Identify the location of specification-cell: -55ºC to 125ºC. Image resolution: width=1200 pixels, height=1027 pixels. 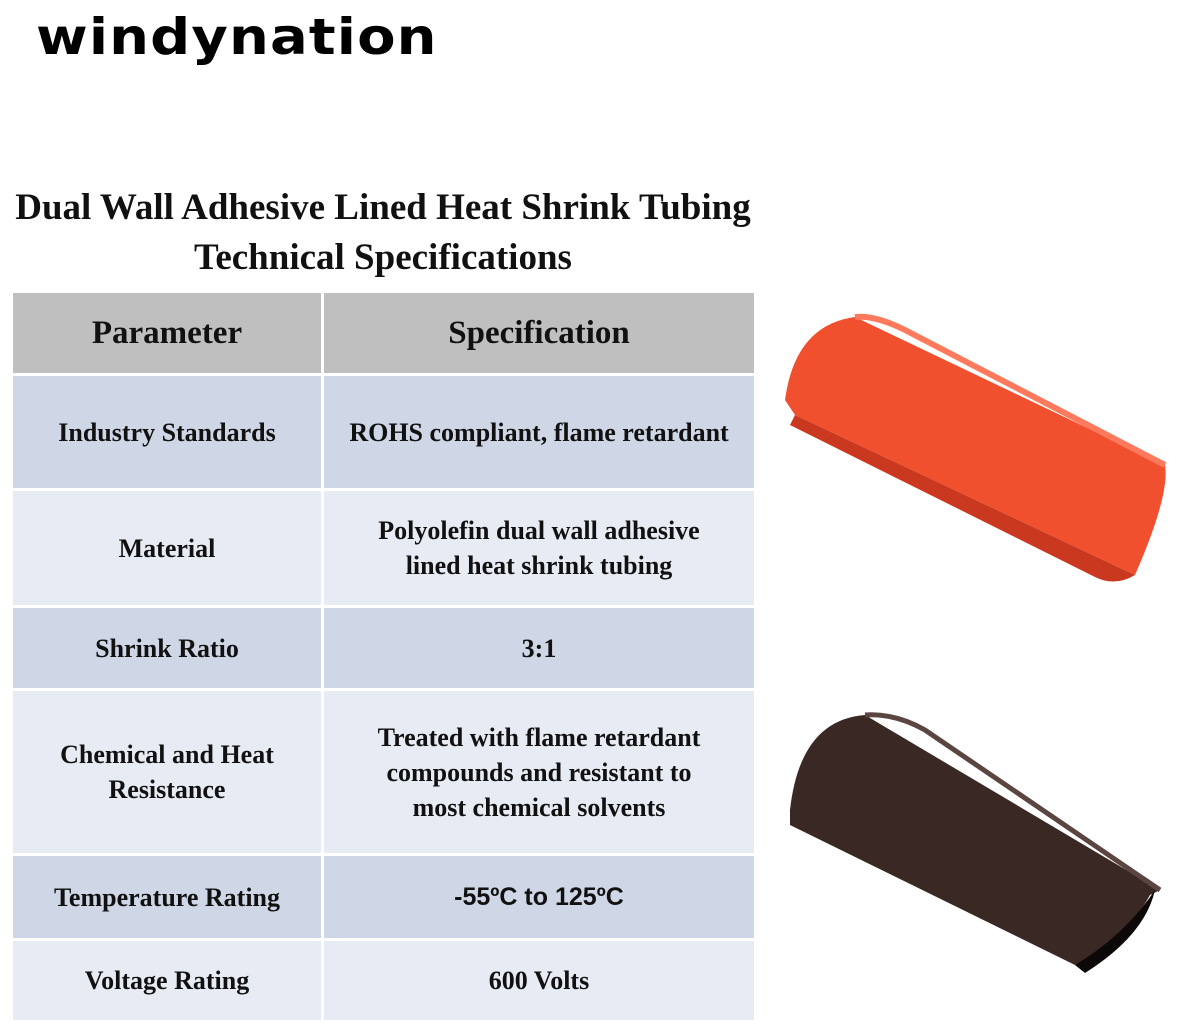
(539, 895).